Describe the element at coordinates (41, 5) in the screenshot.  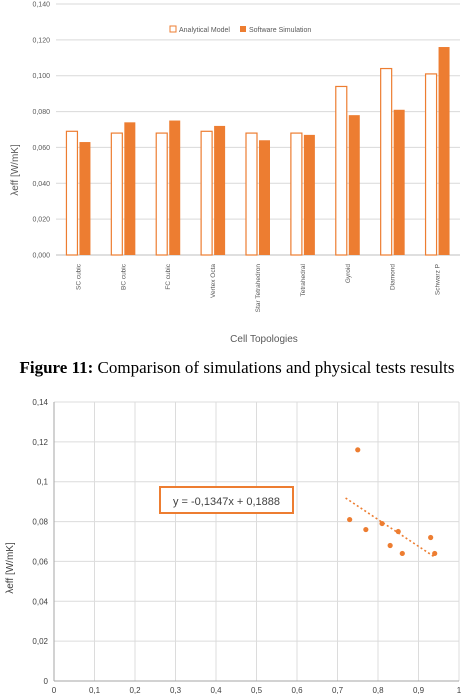
I see `bar-y-tick-label: 0,140` at that location.